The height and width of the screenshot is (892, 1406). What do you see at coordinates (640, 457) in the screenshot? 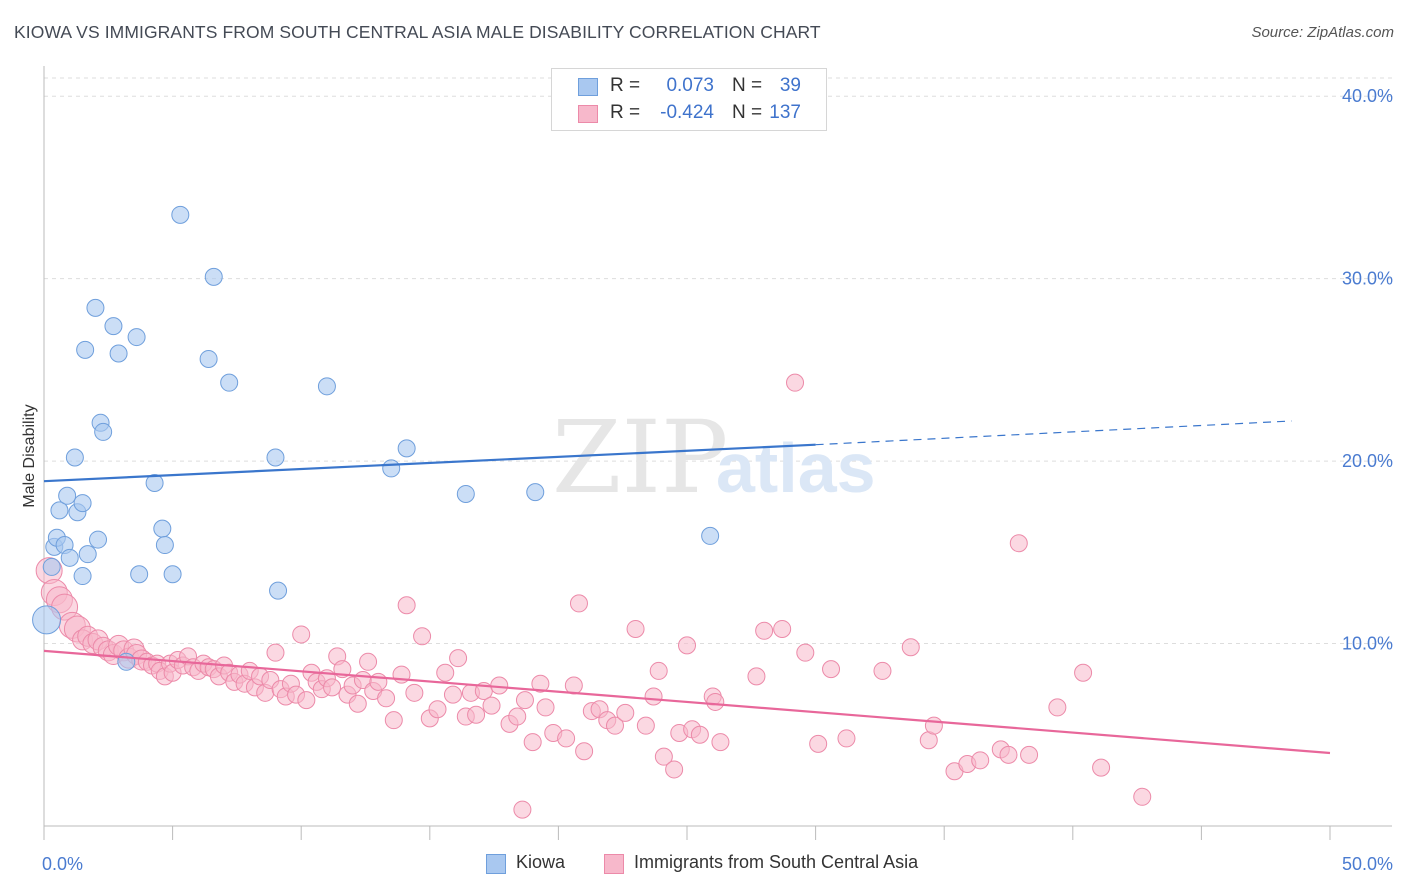
I see `watermark-zip: ZIP` at bounding box center [640, 457].